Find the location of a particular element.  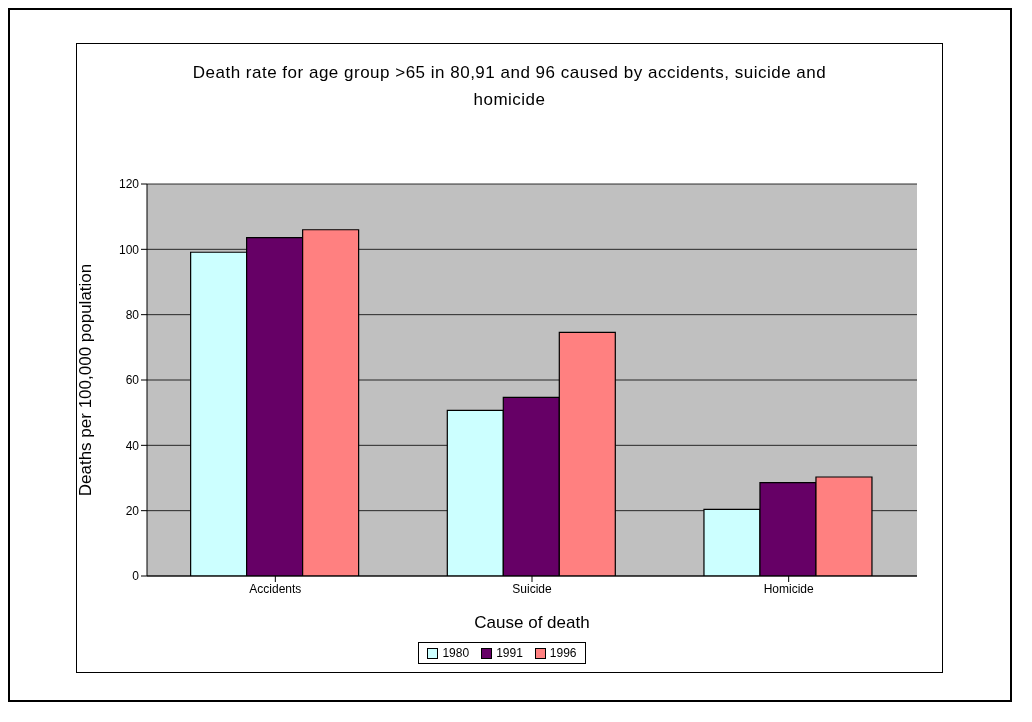

y-tick-label: 80 is located at coordinates (132, 314).